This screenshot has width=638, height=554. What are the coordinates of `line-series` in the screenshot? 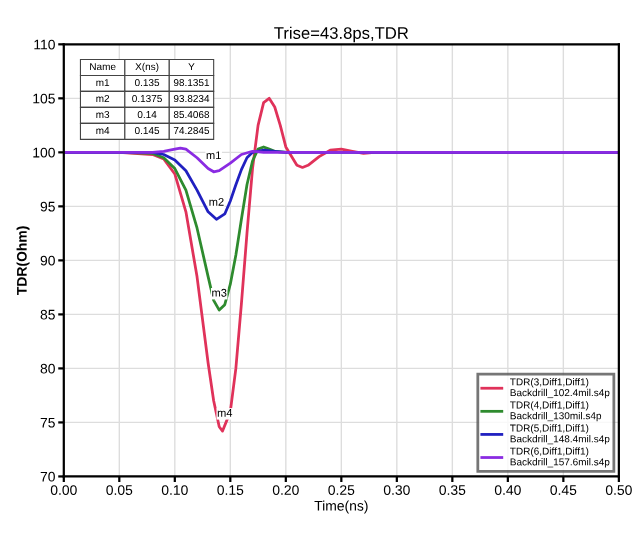 It's located at (341, 160).